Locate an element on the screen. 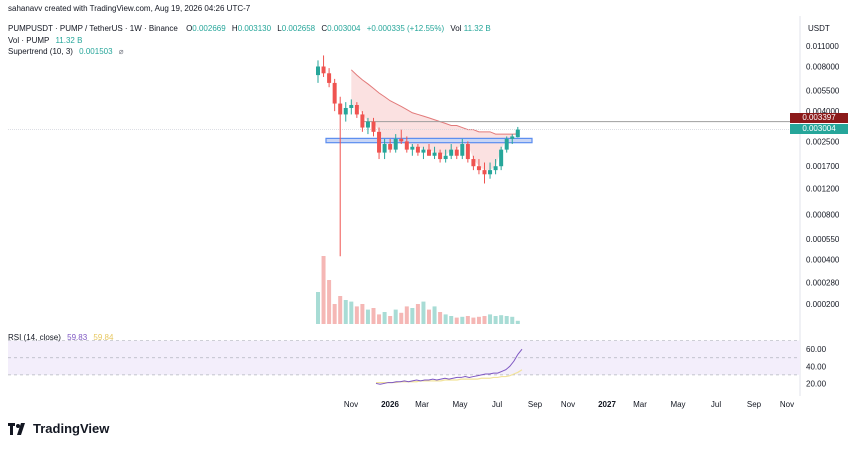 This screenshot has width=860, height=450. support-band is located at coordinates (429, 140).